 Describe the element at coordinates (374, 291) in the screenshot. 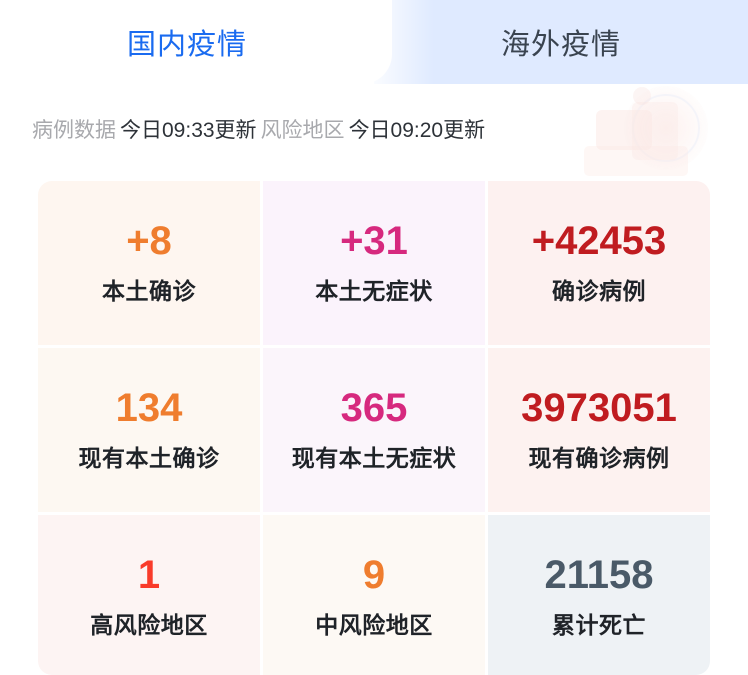

I see `stat-local-asymptomatic-new-label: 本土无症状` at that location.